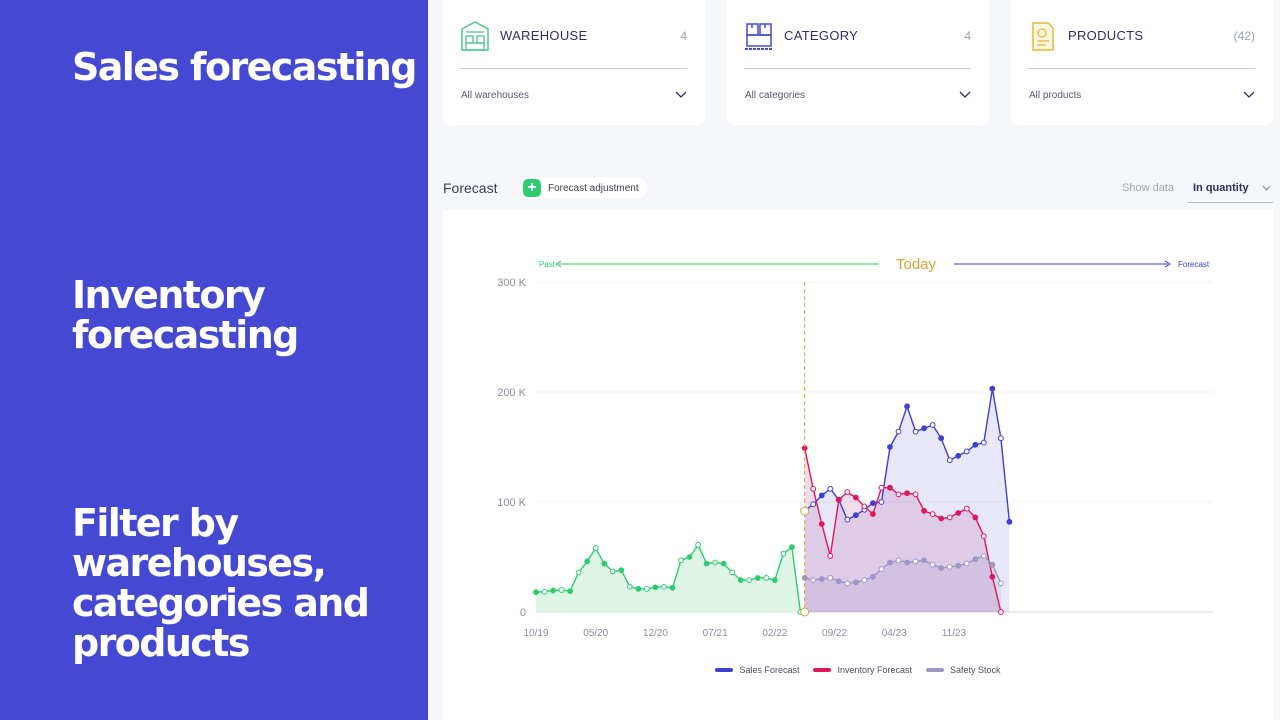 The height and width of the screenshot is (720, 1280). Describe the element at coordinates (858, 62) in the screenshot. I see `category-filter-card: CATEGORY 4 All categories` at that location.